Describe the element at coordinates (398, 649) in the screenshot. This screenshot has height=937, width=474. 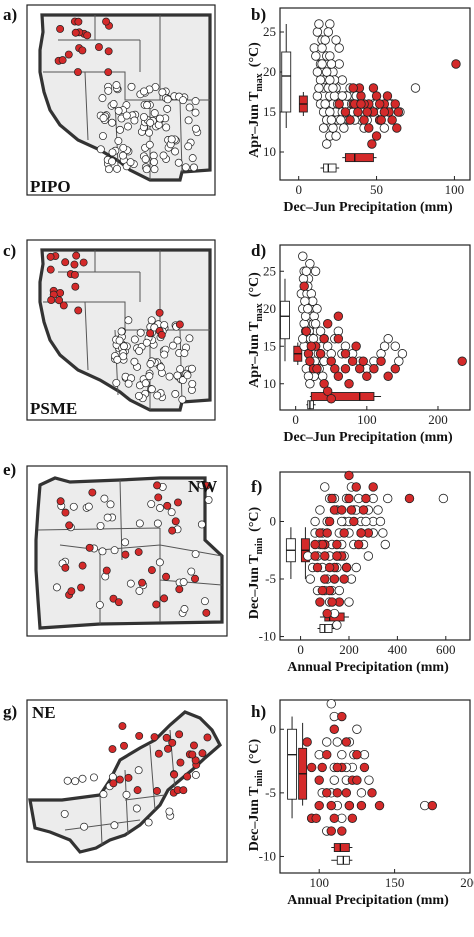
I see `x-tick-label: 400` at that location.